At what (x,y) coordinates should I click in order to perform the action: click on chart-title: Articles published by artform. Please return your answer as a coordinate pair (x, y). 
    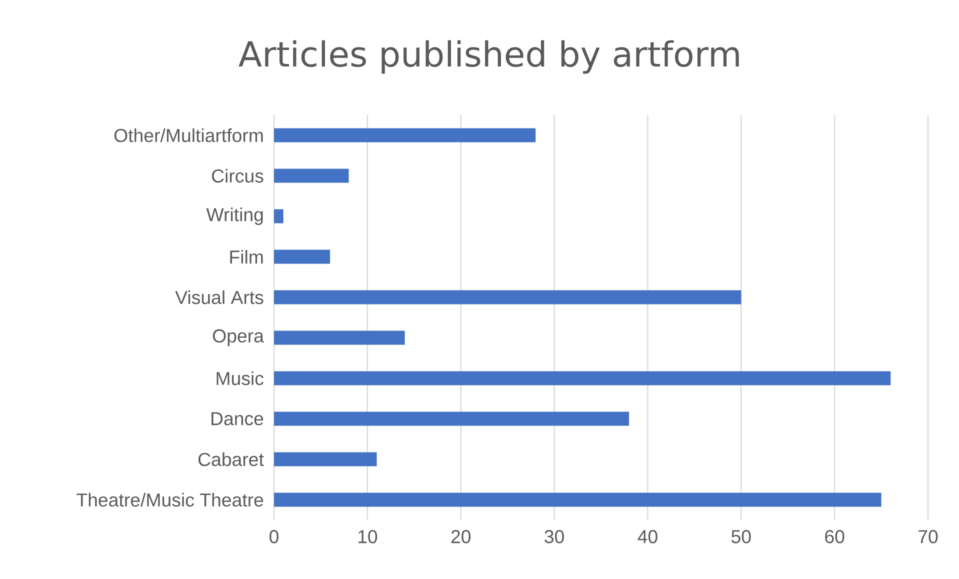
    Looking at the image, I should click on (488, 57).